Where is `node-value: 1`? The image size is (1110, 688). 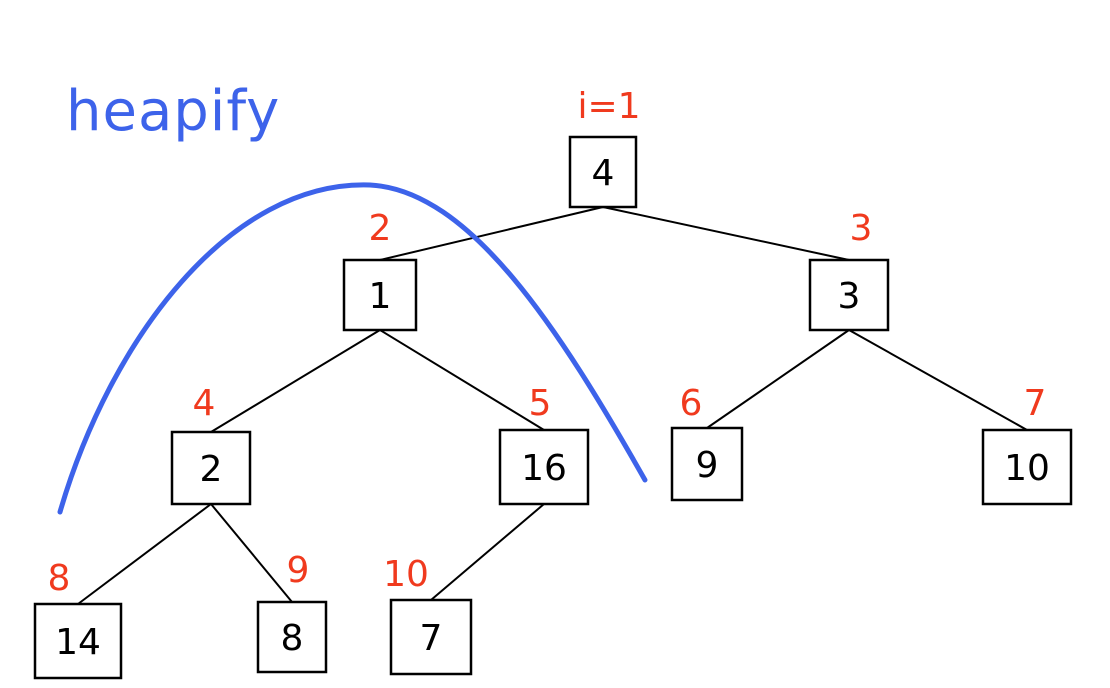
node-value: 1 is located at coordinates (380, 296).